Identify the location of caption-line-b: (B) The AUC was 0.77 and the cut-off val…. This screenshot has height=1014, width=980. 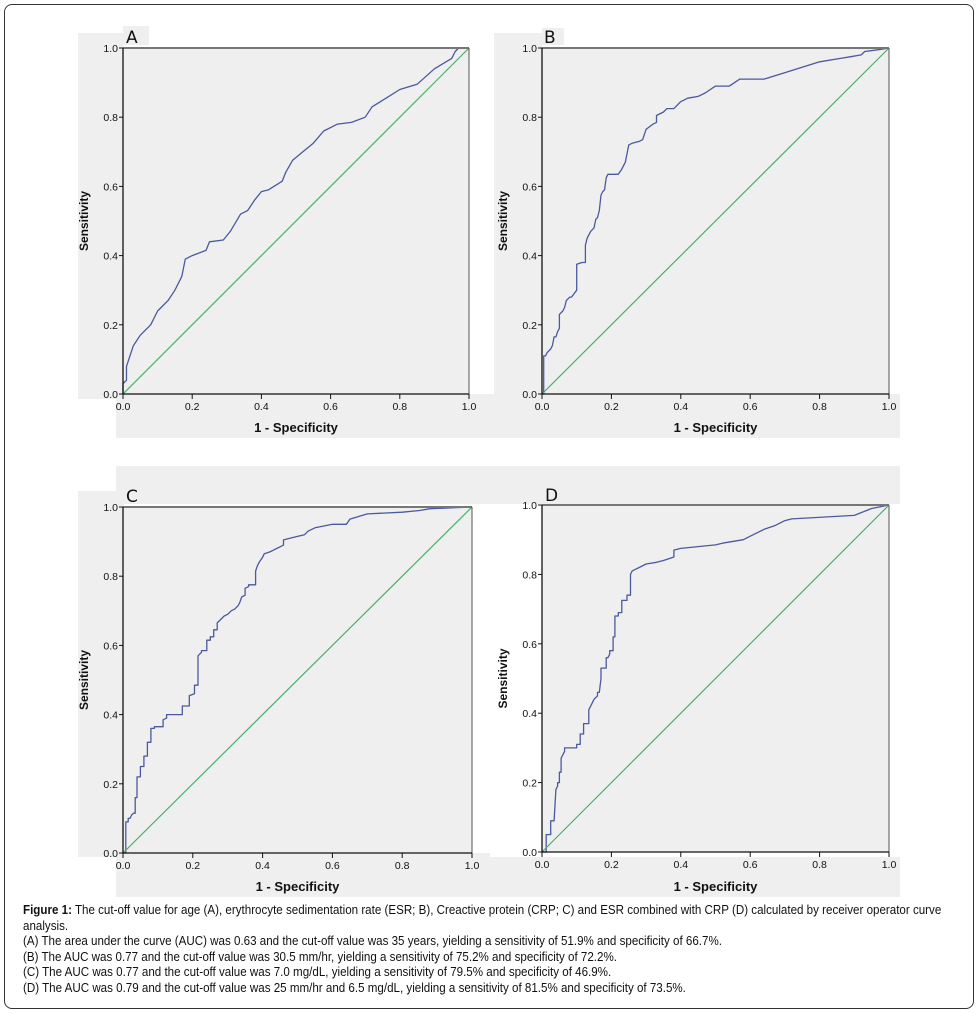
(320, 956).